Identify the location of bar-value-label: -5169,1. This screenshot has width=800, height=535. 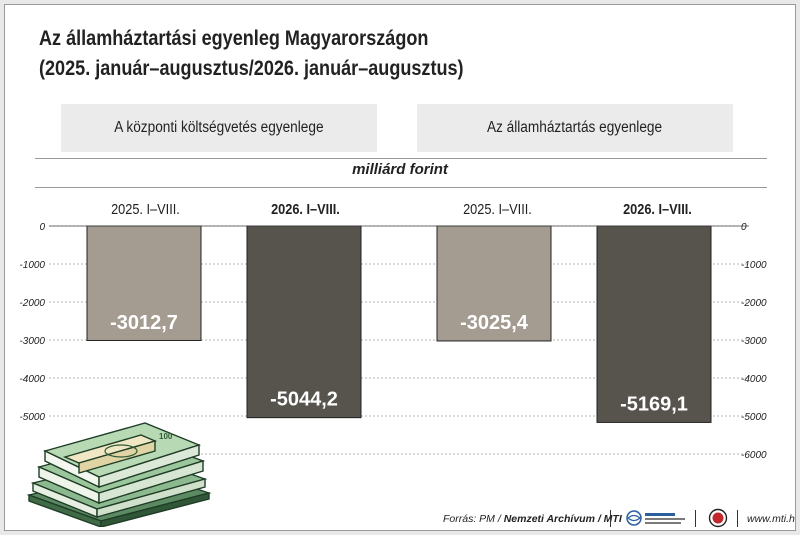
(654, 404).